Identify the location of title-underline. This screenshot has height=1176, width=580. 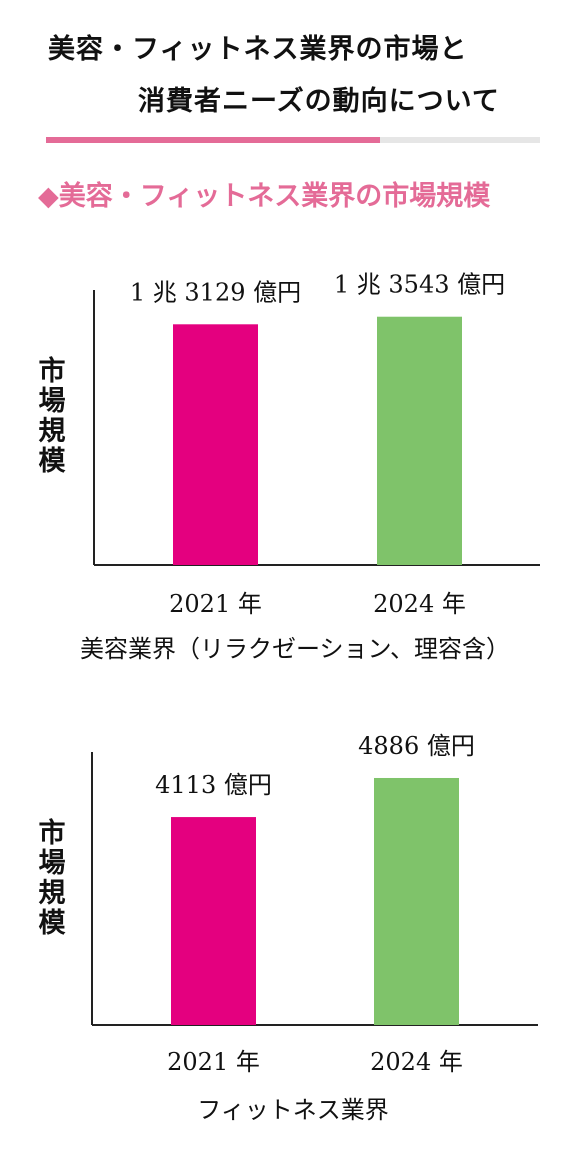
(293, 140).